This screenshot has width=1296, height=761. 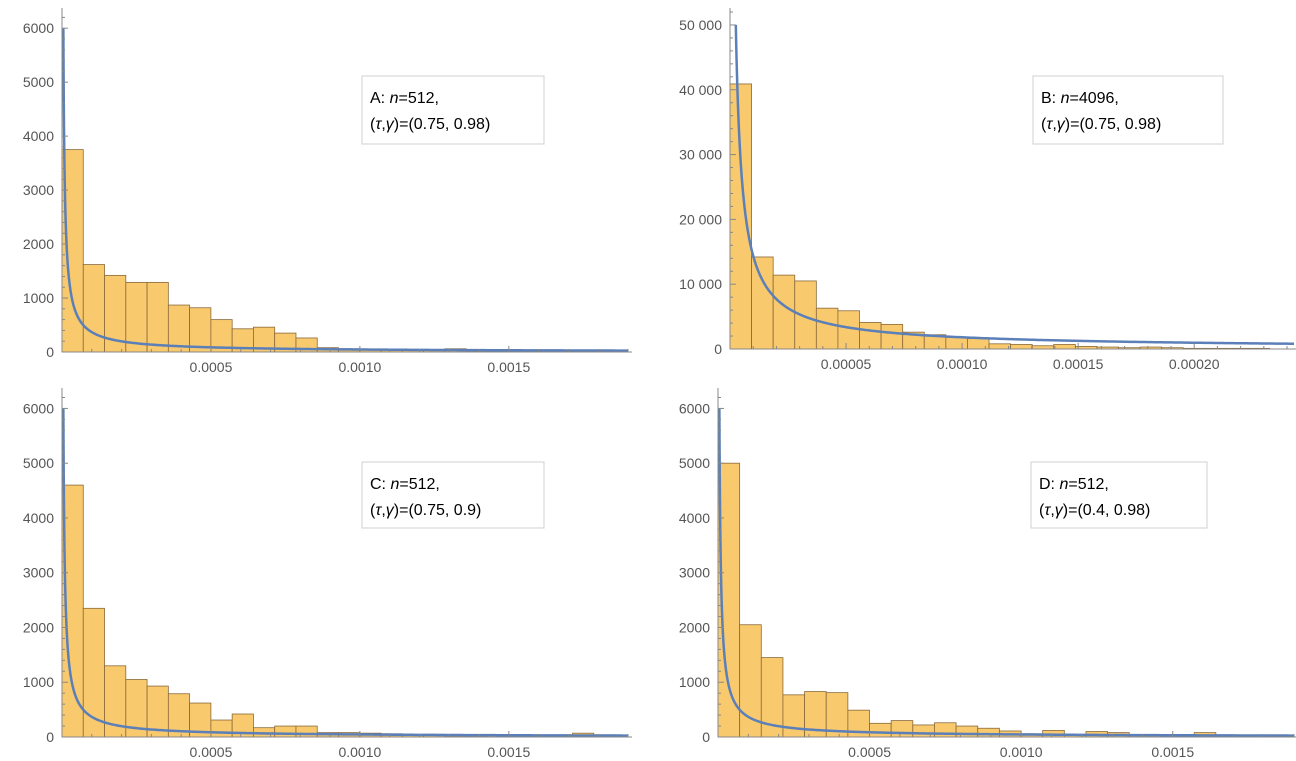 I want to click on legend-line-1: D: n=512,, so click(x=1074, y=484).